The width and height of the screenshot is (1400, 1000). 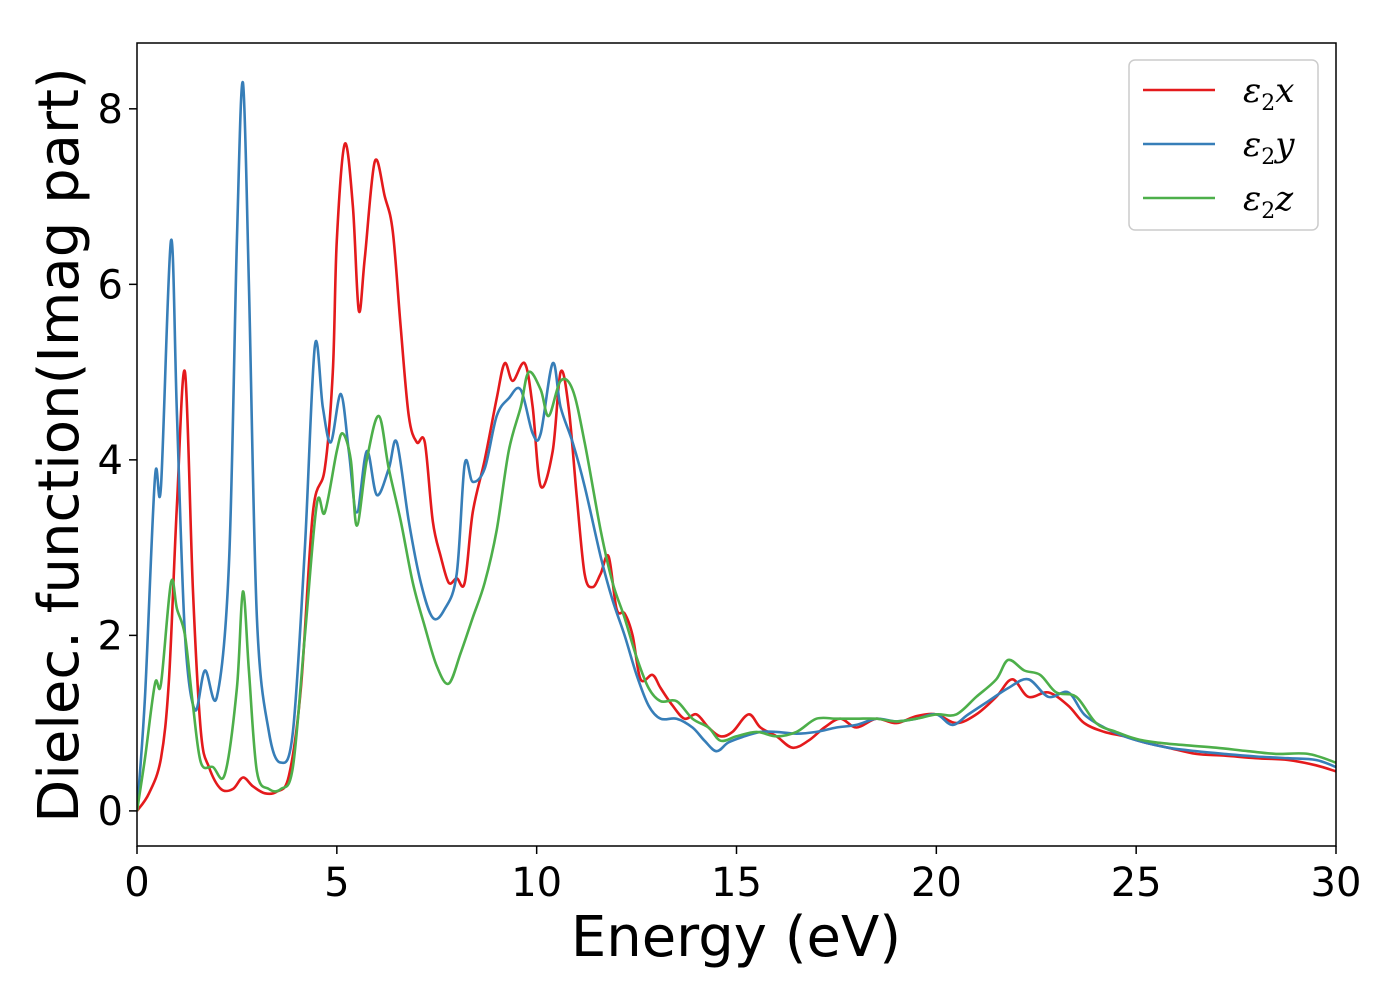 What do you see at coordinates (536, 883) in the screenshot?
I see `x-tick-label: 10` at bounding box center [536, 883].